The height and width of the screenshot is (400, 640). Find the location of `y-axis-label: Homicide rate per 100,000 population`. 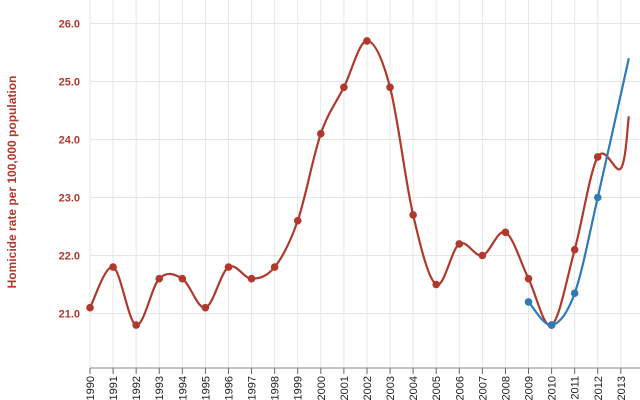

y-axis-label: Homicide rate per 100,000 population is located at coordinates (12, 182).